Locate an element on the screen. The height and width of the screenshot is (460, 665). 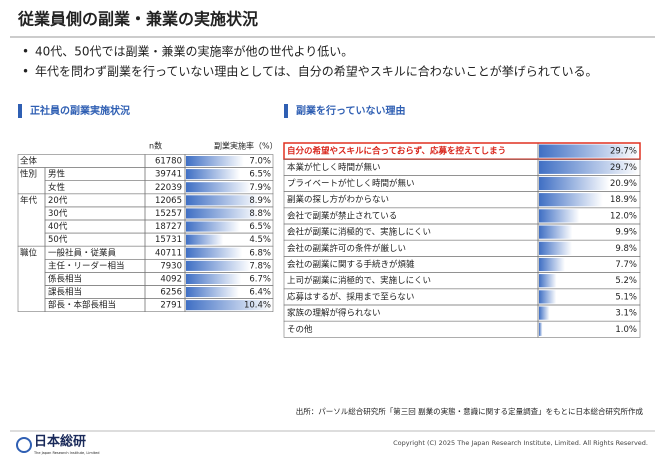
logo-sub: The Japan Research Institute, Limited is located at coordinates (66, 453).